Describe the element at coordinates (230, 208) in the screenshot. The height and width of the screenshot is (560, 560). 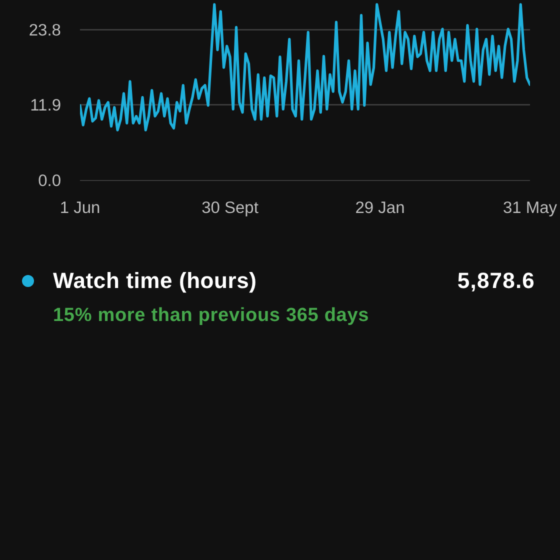
I see `x-tick-label: 30 Sept` at that location.